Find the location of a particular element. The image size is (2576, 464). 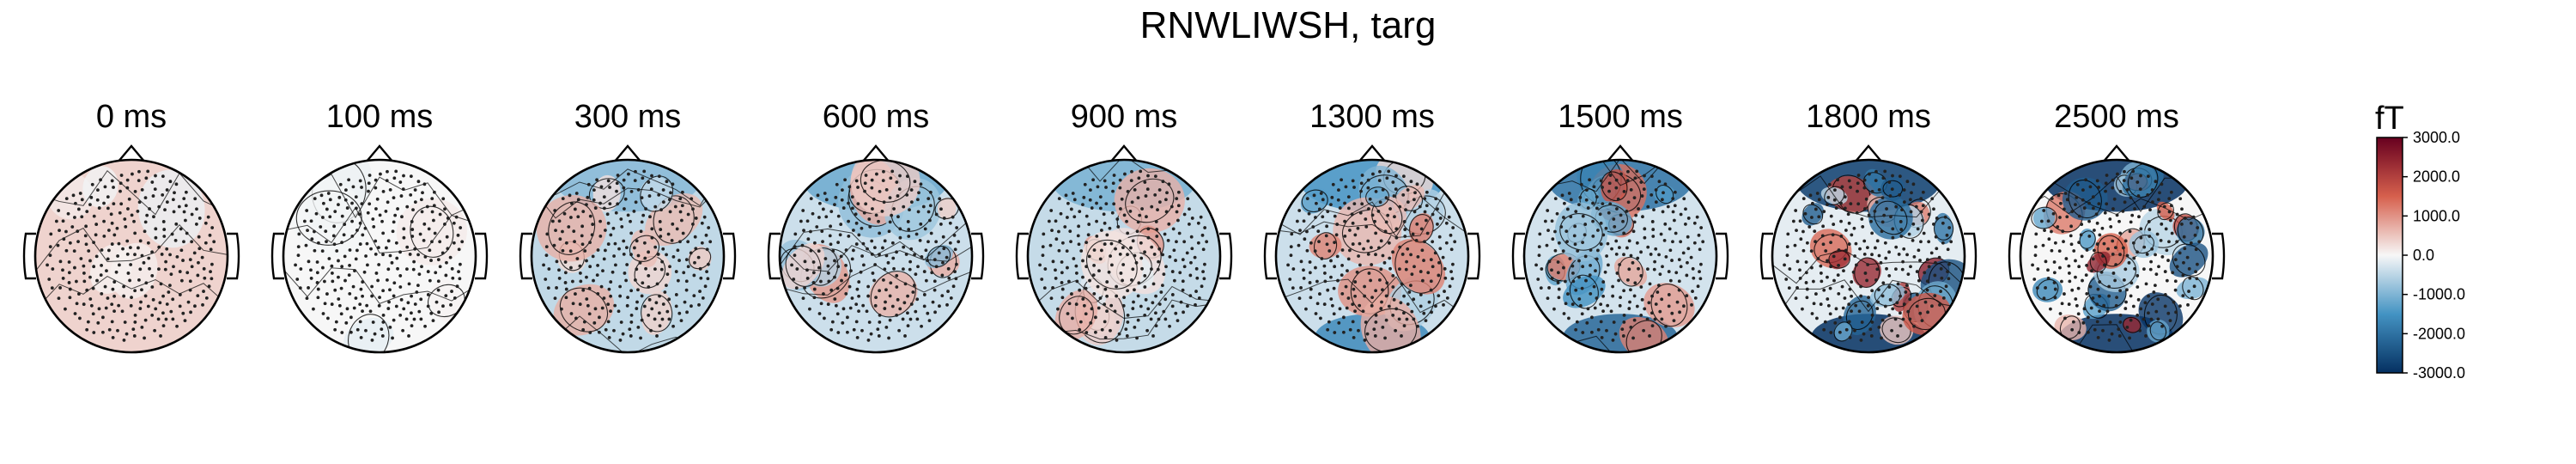

panel-label: 300 ms is located at coordinates (628, 117).